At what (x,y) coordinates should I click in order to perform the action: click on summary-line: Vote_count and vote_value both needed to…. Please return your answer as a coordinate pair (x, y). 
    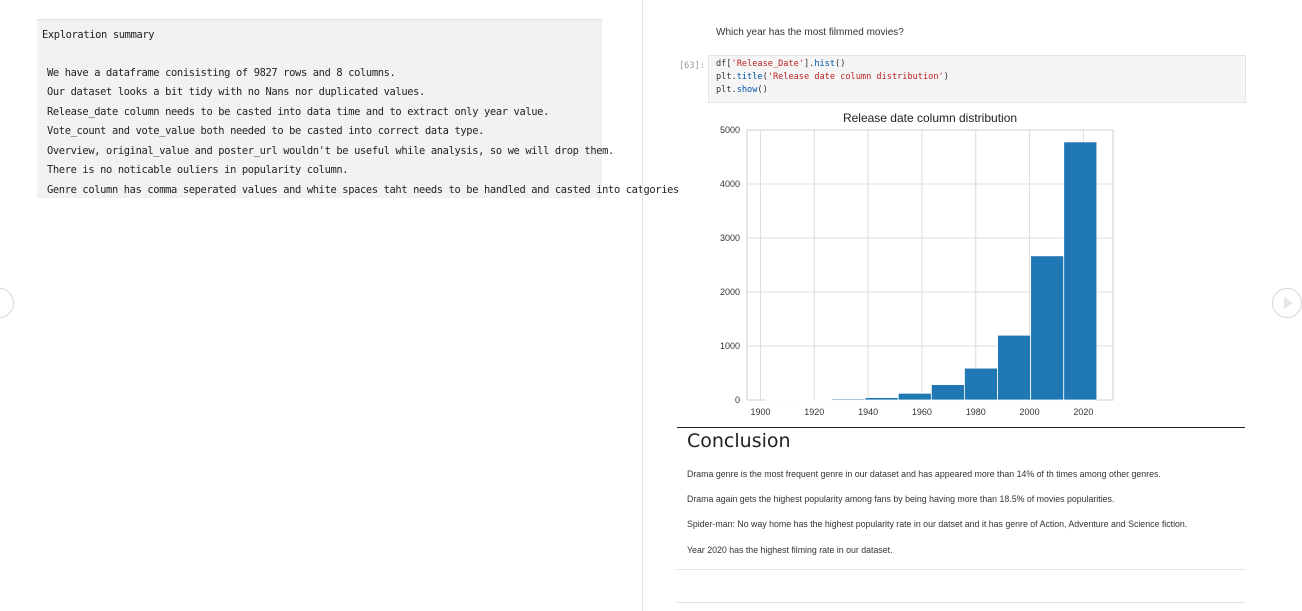
    Looking at the image, I should click on (266, 131).